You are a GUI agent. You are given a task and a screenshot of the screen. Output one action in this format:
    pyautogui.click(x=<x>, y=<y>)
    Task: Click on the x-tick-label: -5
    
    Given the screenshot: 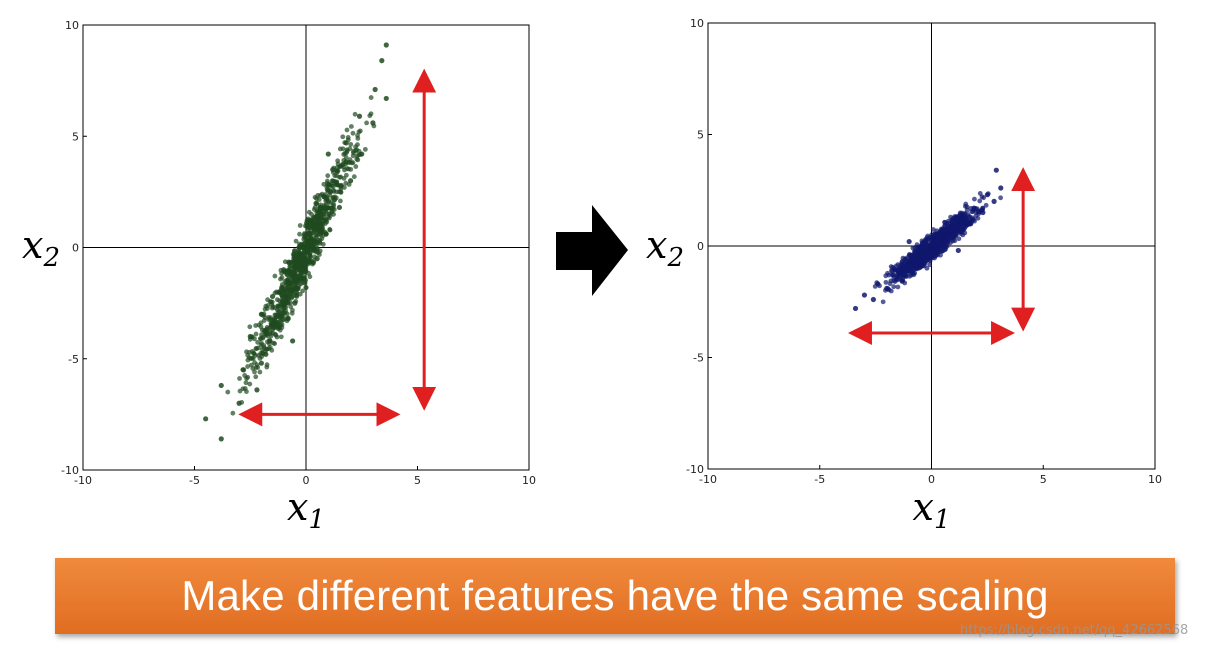 What is the action you would take?
    pyautogui.click(x=819, y=479)
    